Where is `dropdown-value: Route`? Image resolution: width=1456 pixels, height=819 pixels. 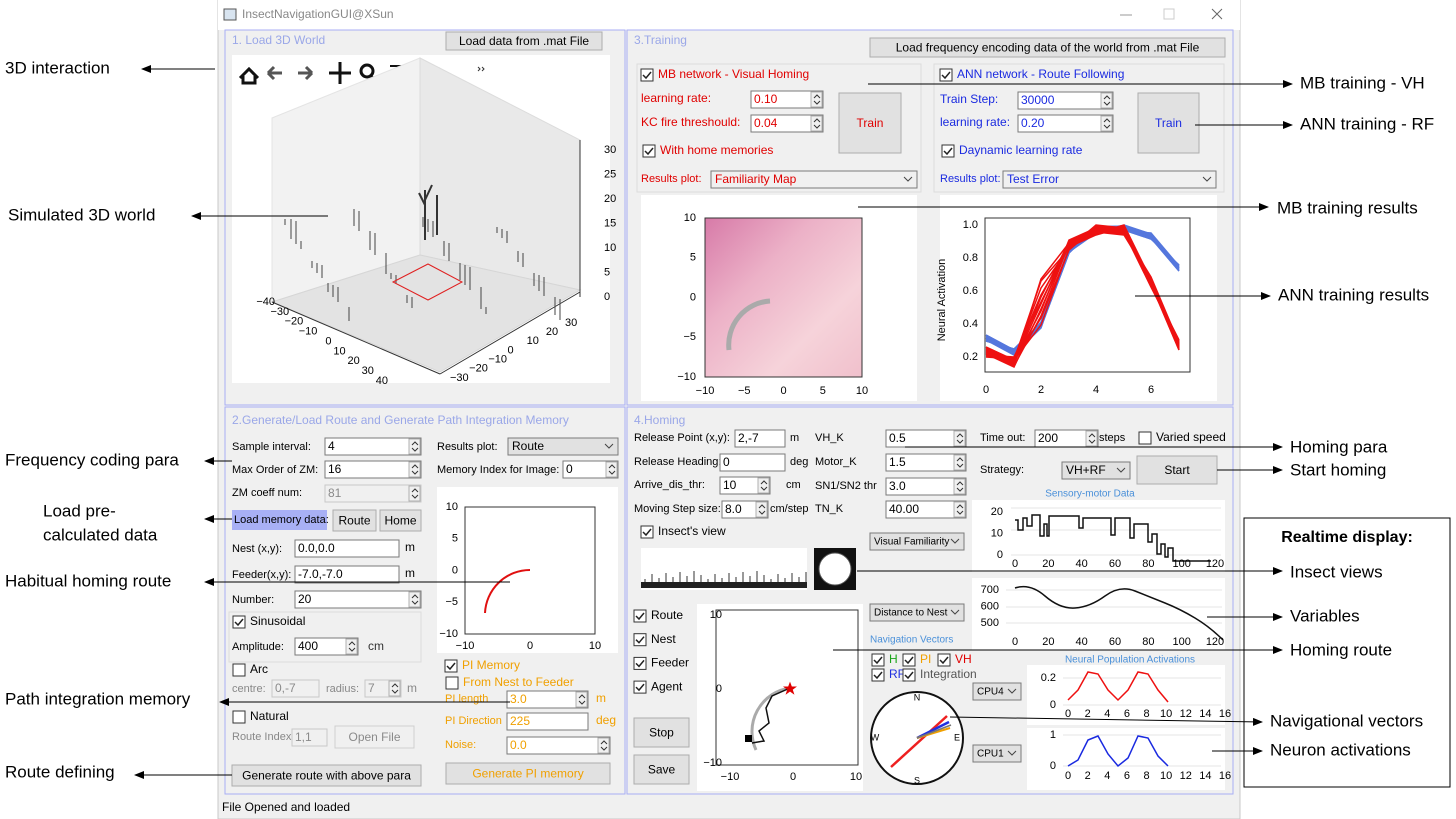
dropdown-value: Route is located at coordinates (528, 446).